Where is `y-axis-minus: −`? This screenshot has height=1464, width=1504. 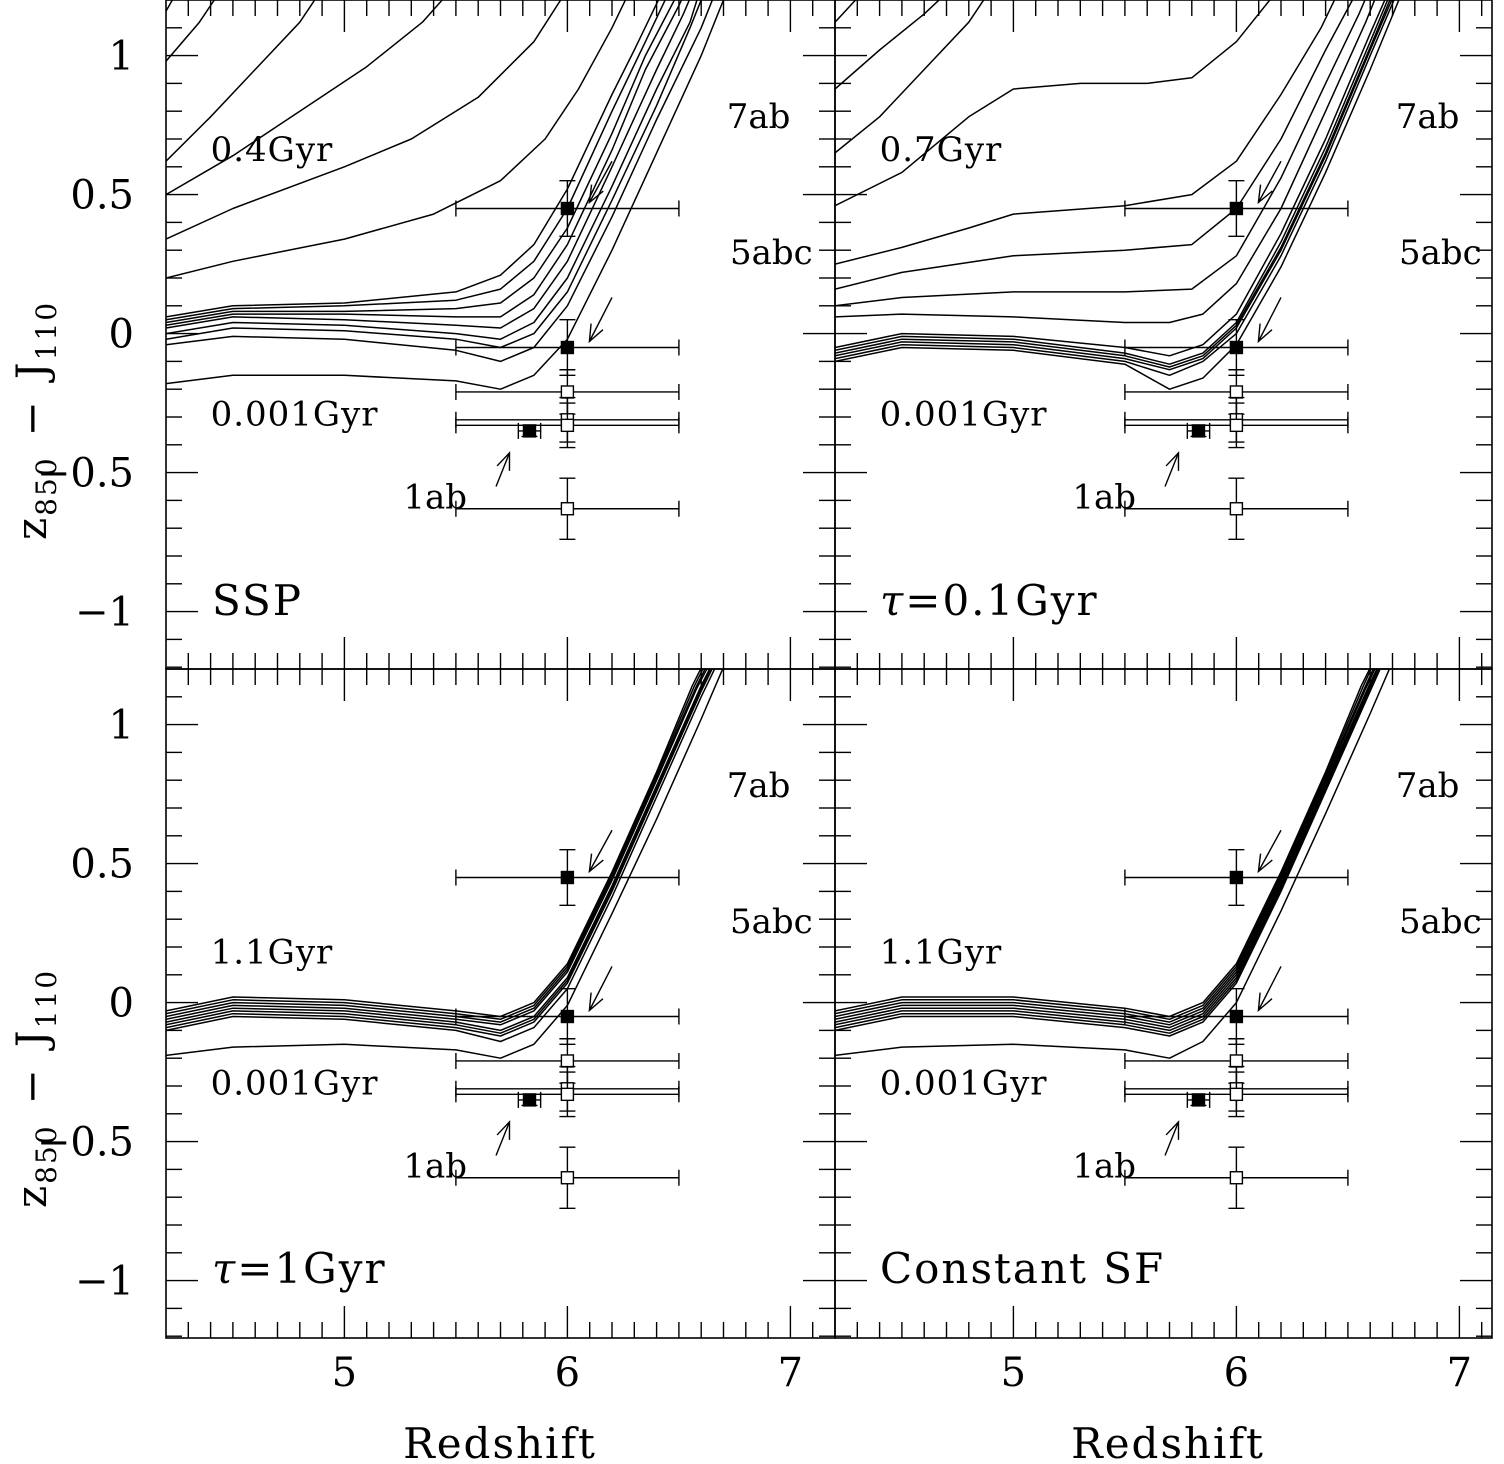
y-axis-minus: − is located at coordinates (31, 417).